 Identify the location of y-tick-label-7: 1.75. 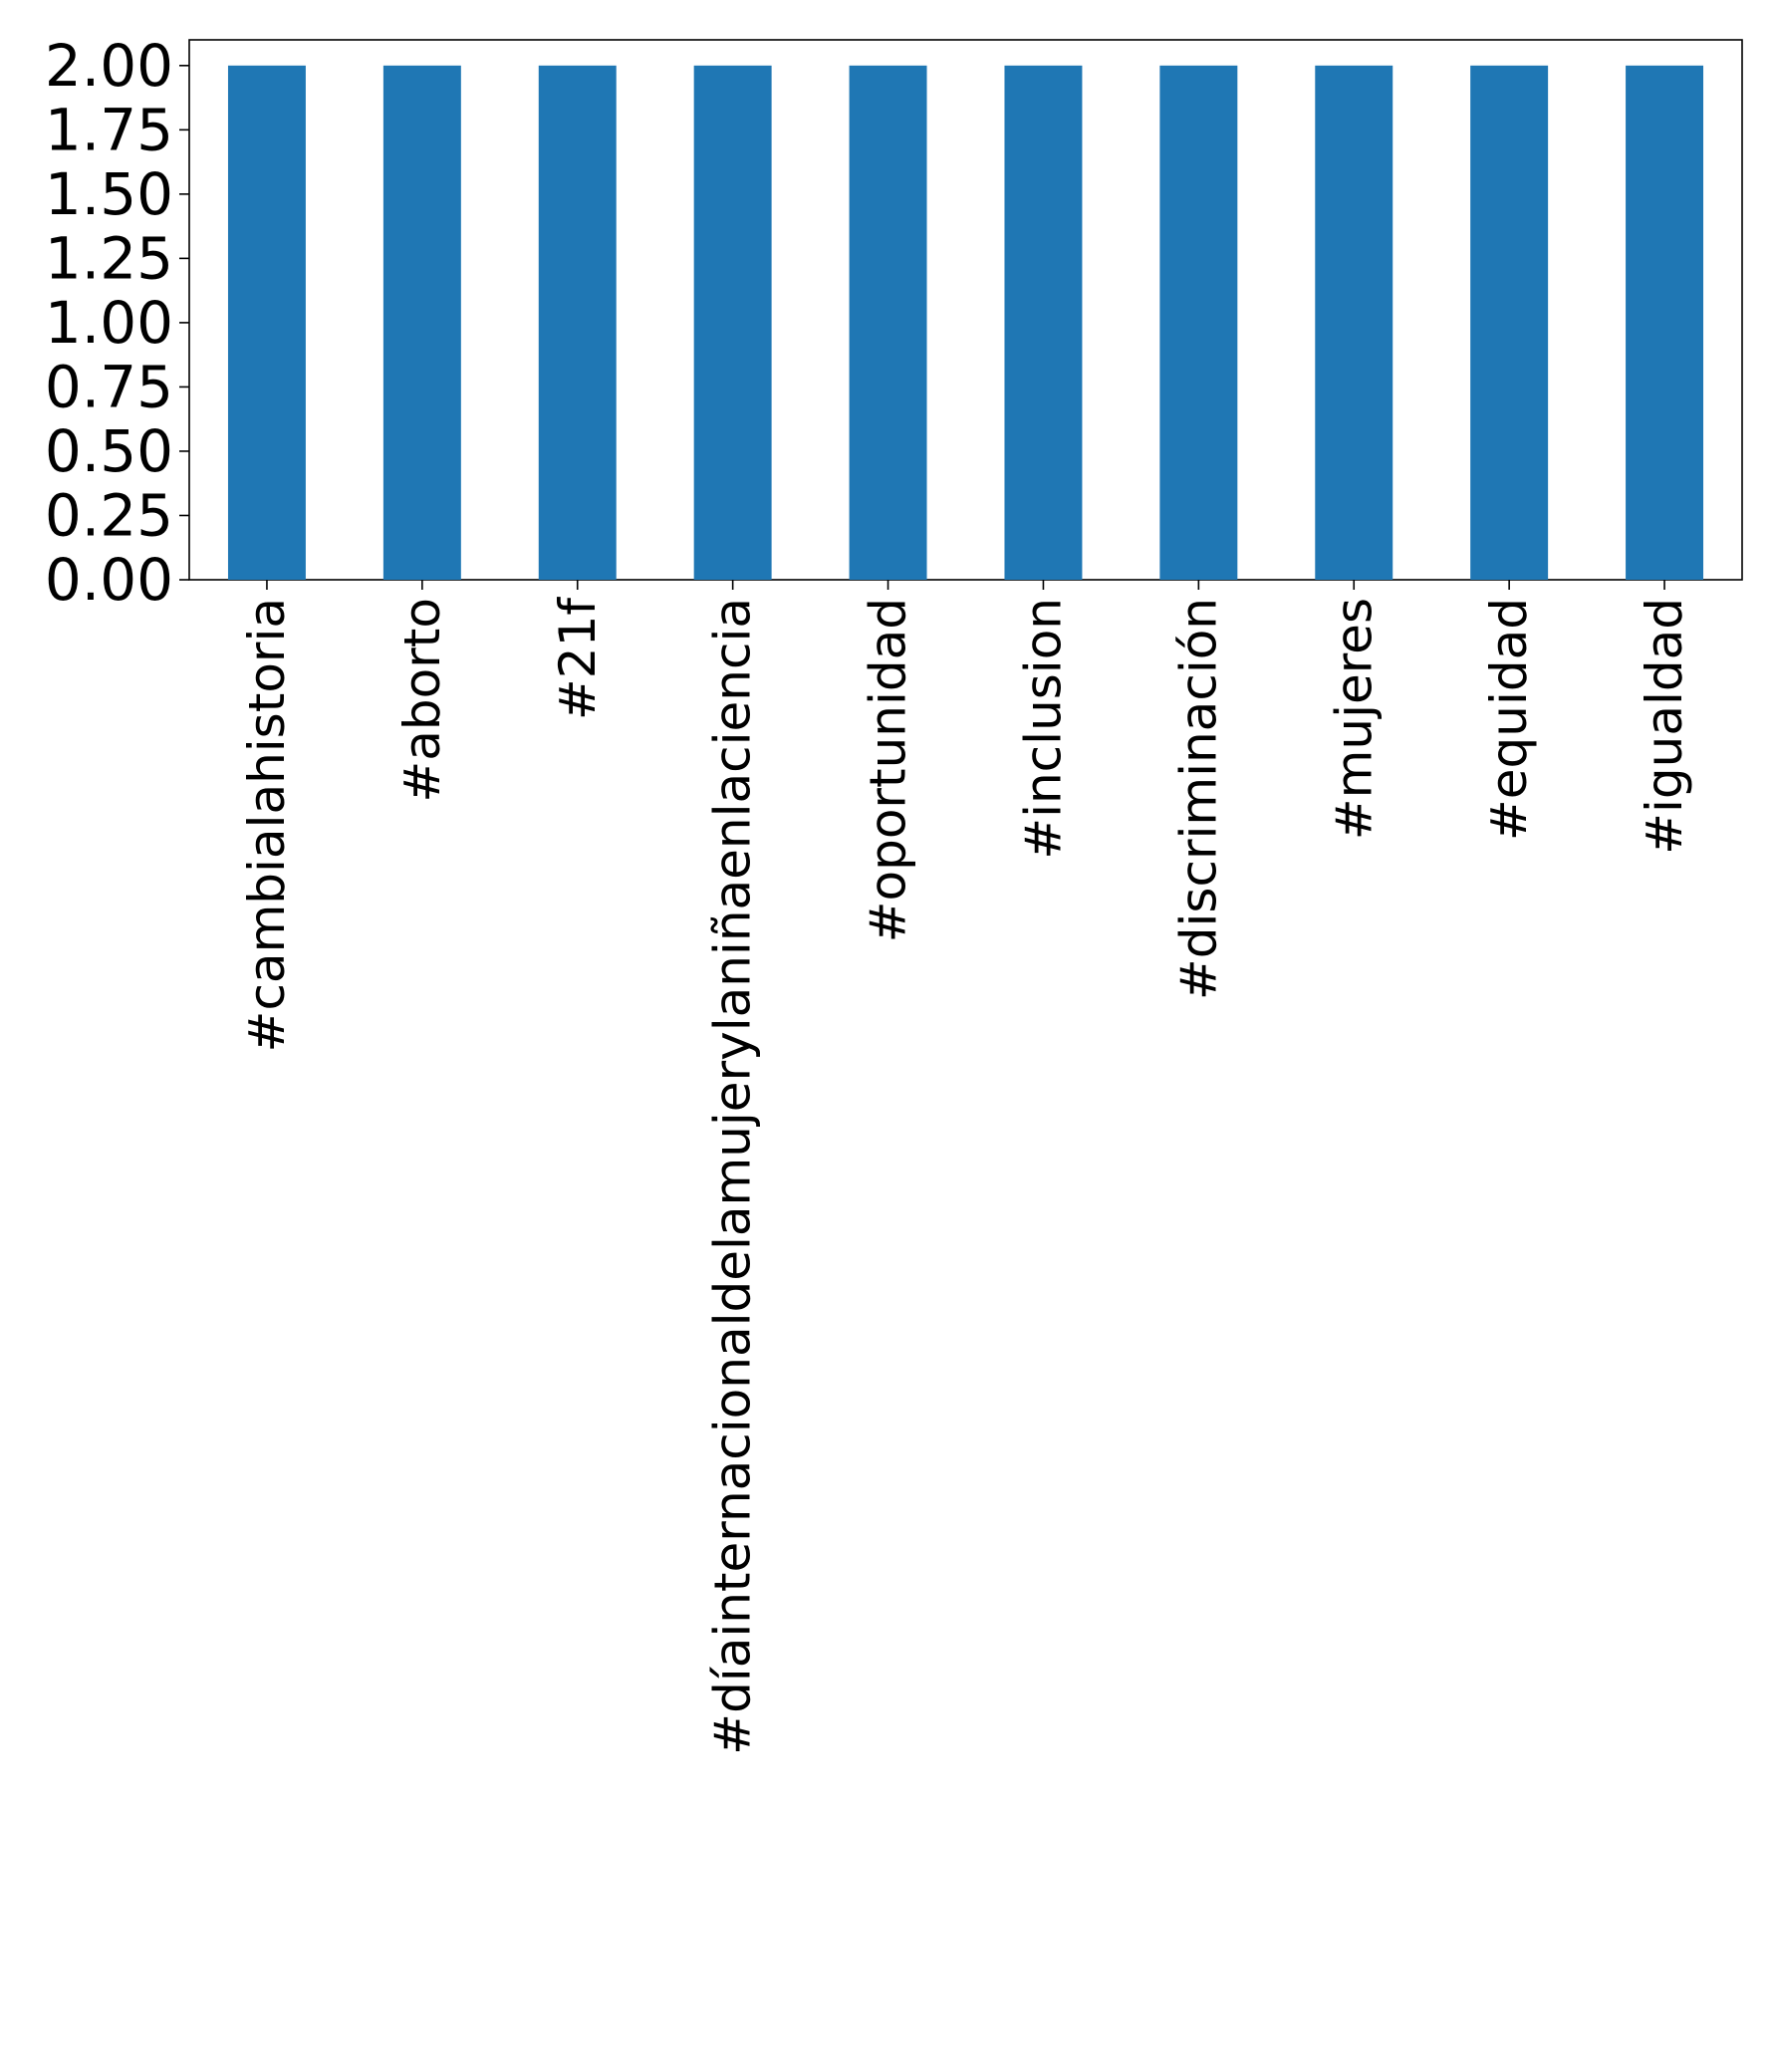
(109, 129).